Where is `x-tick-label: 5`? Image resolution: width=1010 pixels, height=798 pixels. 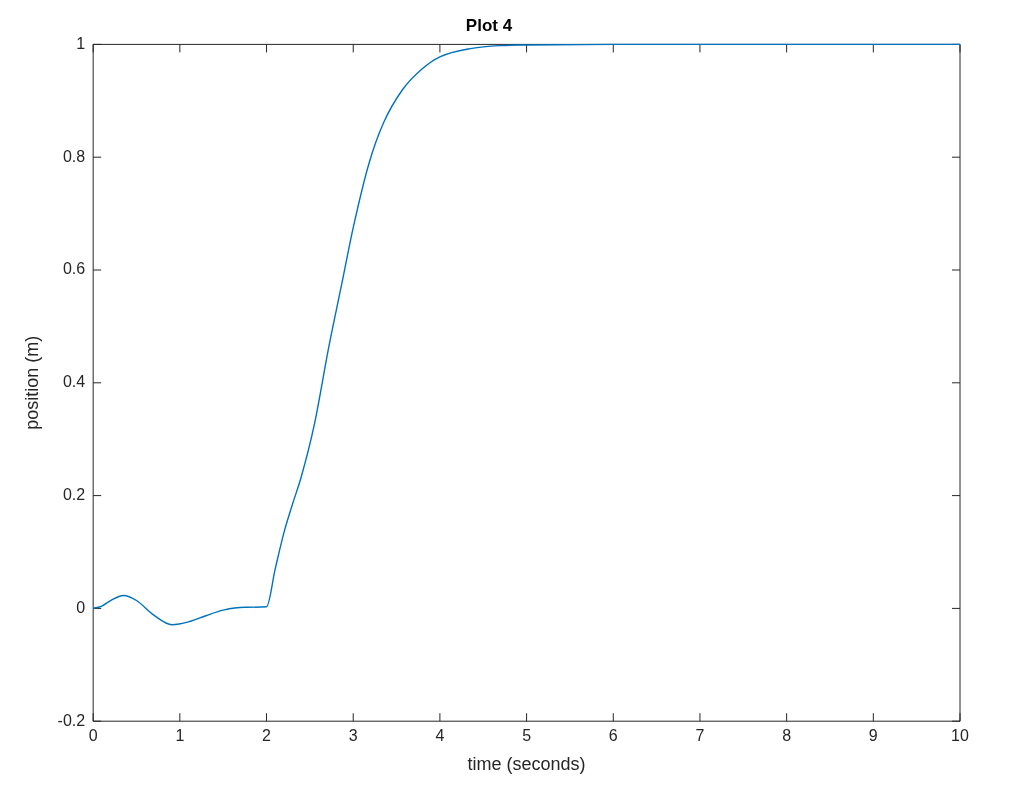 x-tick-label: 5 is located at coordinates (527, 736).